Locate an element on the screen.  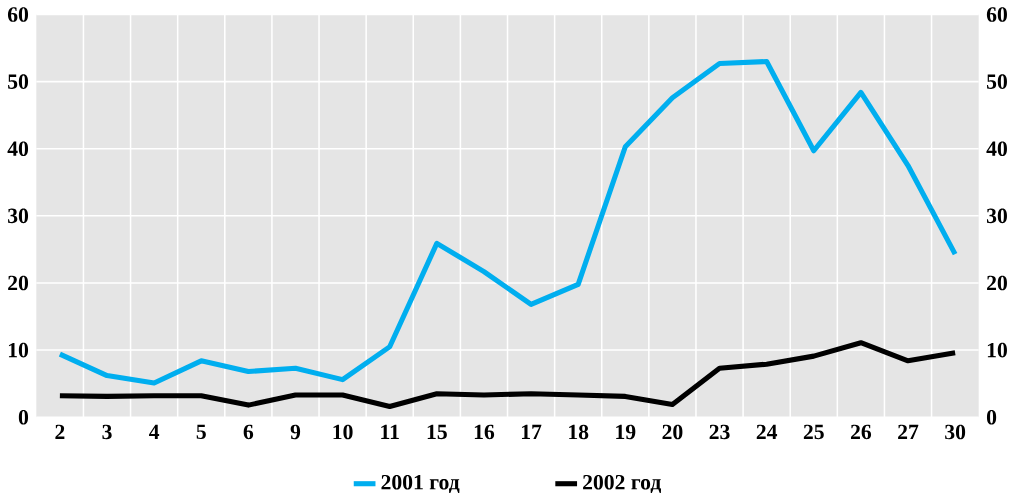
y-tick-label: 0 is located at coordinates (23, 417).